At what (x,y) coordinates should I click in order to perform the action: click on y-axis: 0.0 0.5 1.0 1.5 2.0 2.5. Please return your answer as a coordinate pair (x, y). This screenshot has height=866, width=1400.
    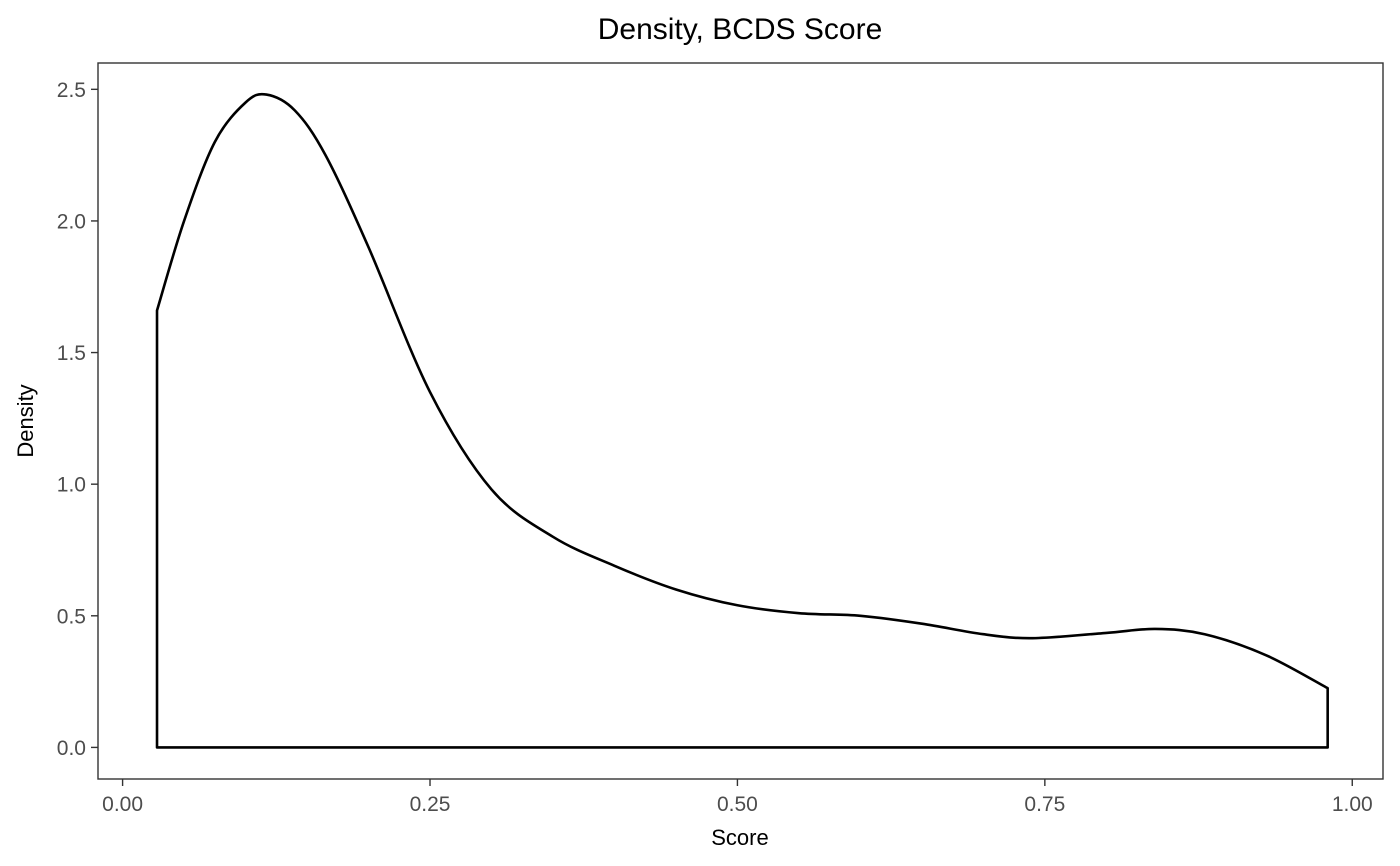
    Looking at the image, I should click on (77, 419).